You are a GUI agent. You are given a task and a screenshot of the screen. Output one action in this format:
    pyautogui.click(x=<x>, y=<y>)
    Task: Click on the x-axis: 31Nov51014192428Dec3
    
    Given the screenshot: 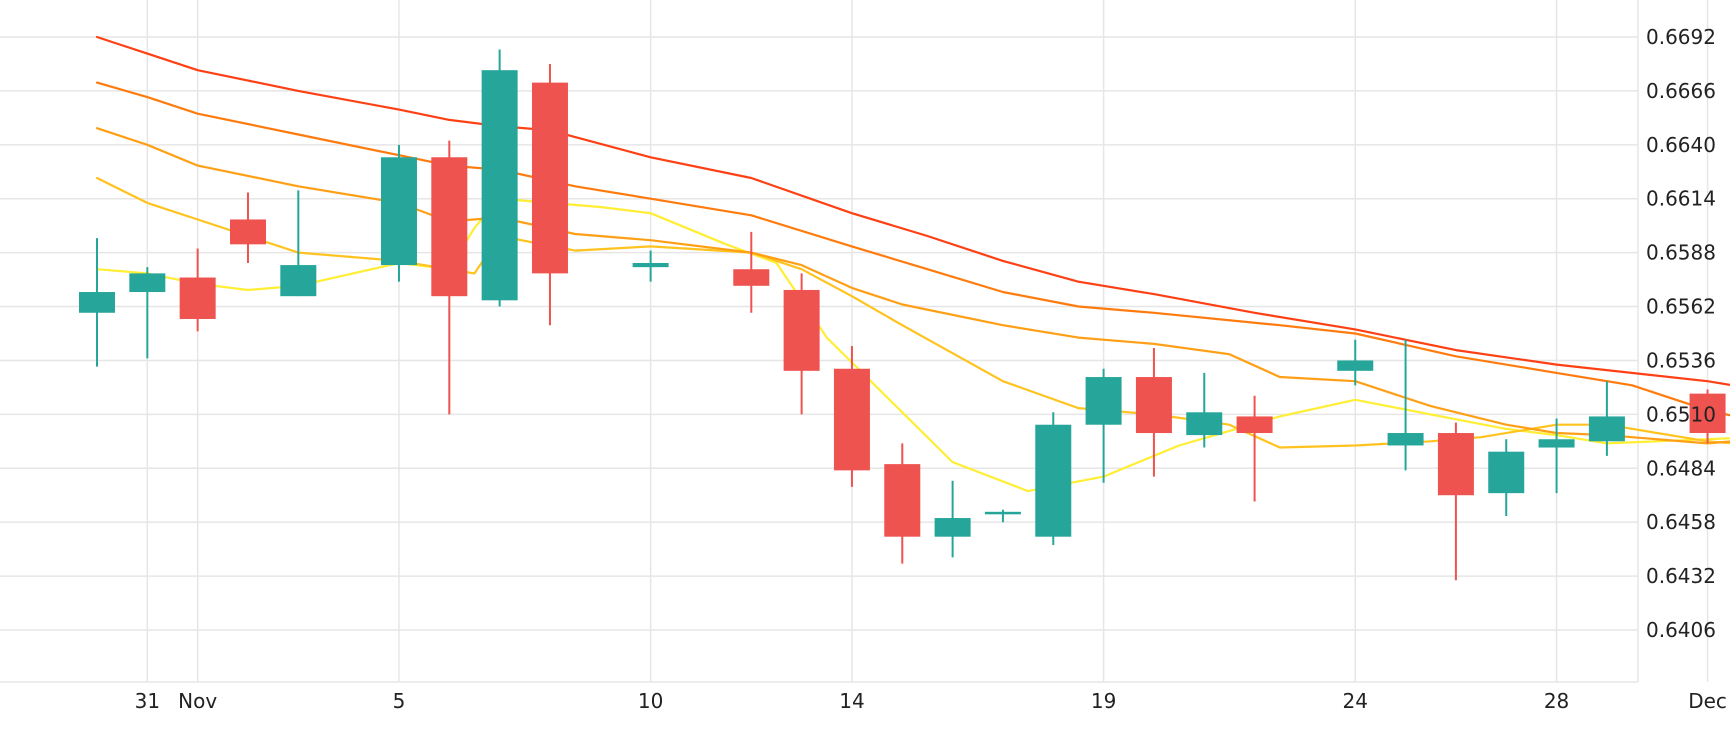 What is the action you would take?
    pyautogui.click(x=931, y=701)
    